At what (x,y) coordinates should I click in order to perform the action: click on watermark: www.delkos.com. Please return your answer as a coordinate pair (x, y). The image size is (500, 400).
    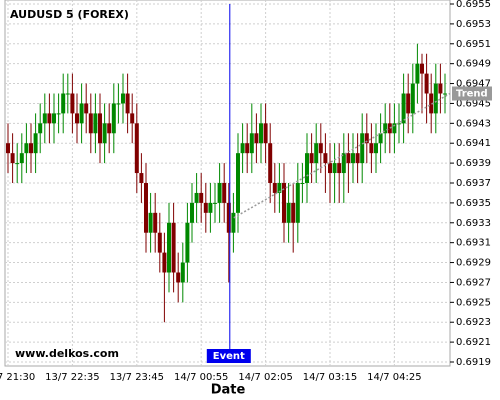
    Looking at the image, I should click on (67, 353).